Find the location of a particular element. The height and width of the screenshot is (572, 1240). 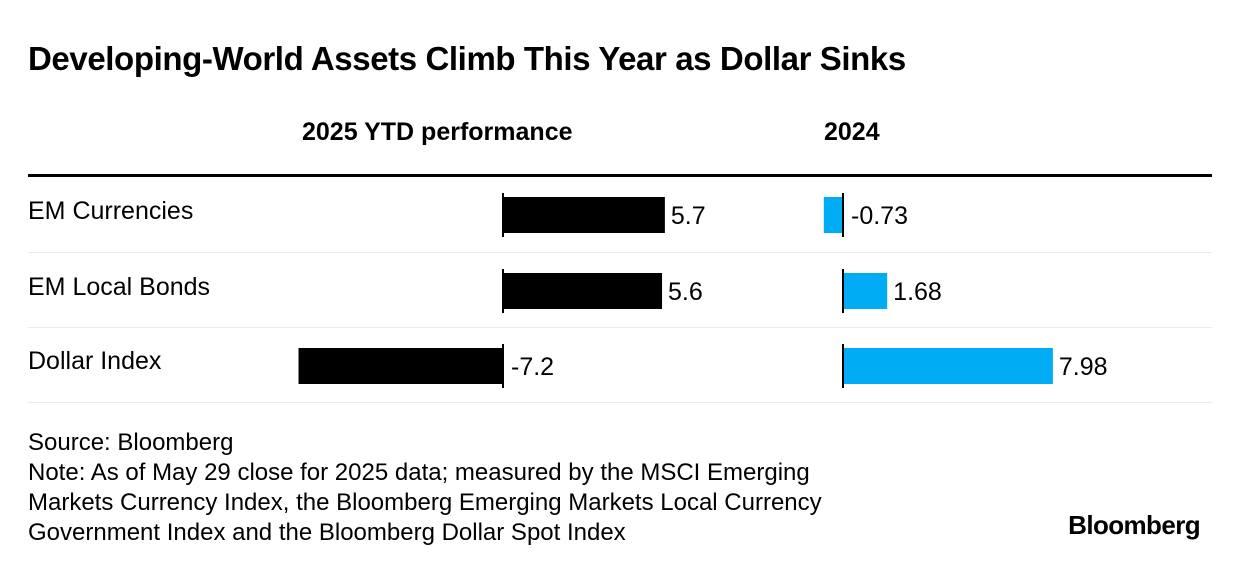

data-label-2024-1: 1.68 is located at coordinates (917, 292).